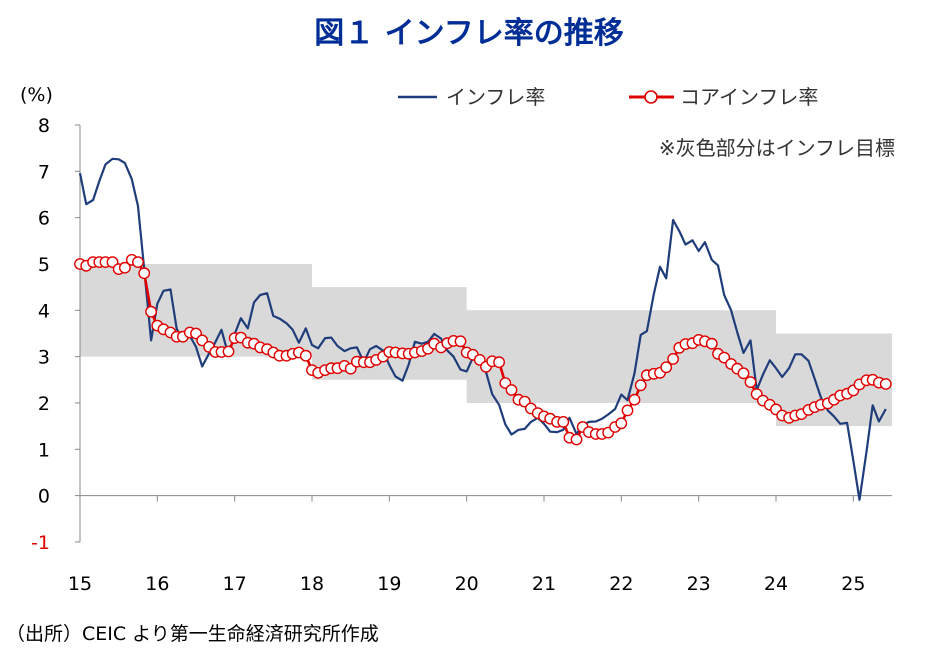 The image size is (938, 659). What do you see at coordinates (495, 97) in the screenshot?
I see `legend-label-inflation: インフレ率` at bounding box center [495, 97].